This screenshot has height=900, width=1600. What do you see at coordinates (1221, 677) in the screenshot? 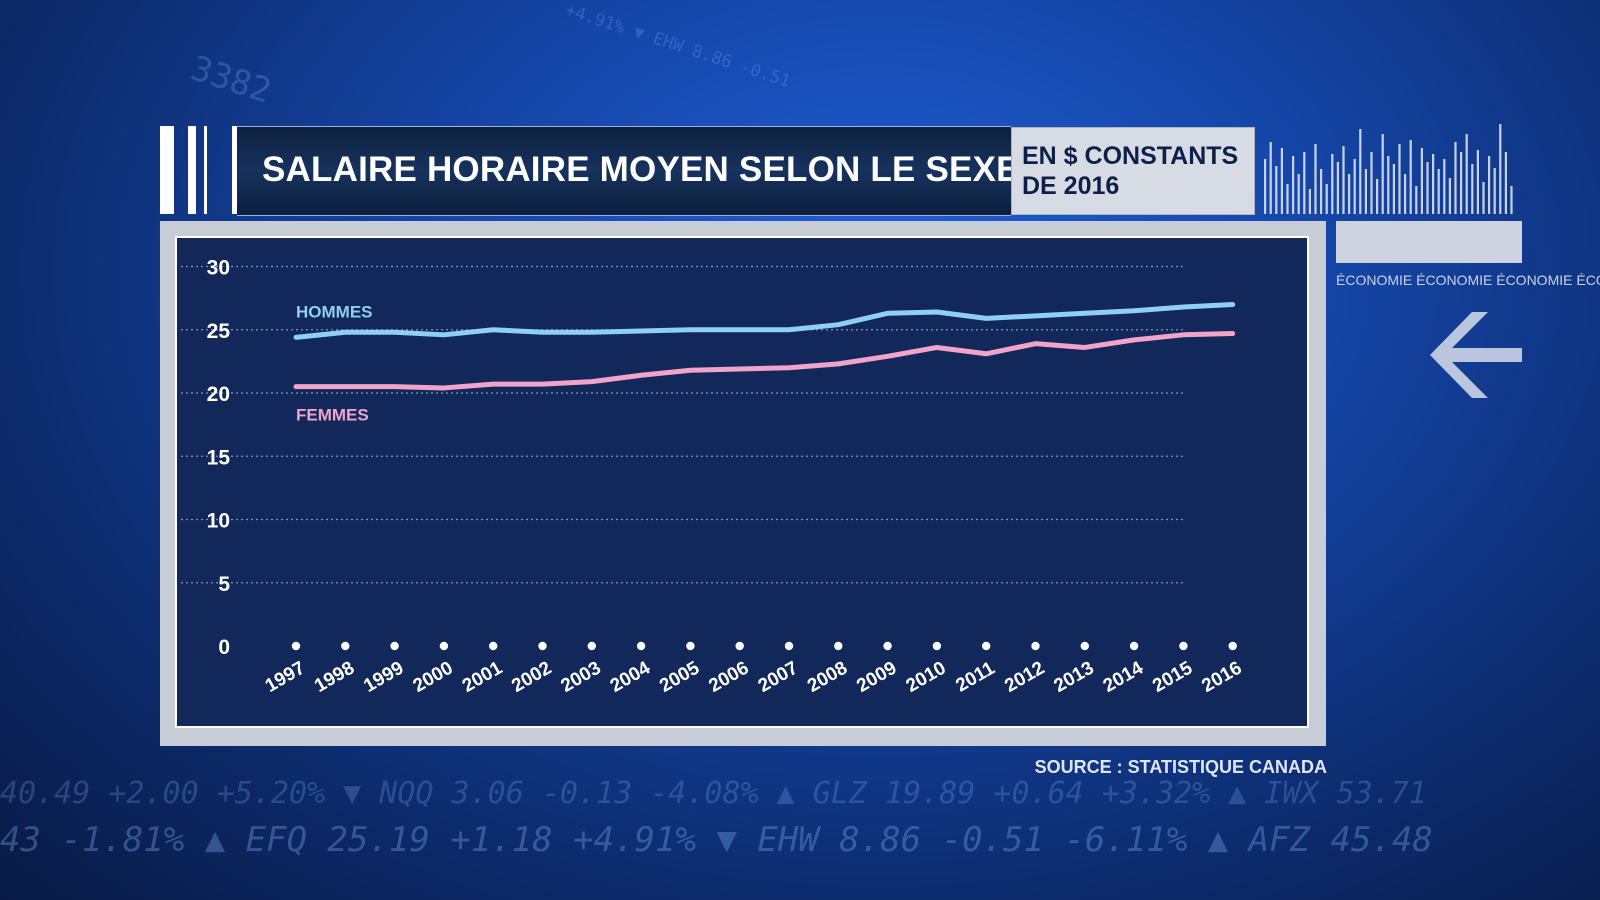
I see `x-tick-label: 2016` at bounding box center [1221, 677].